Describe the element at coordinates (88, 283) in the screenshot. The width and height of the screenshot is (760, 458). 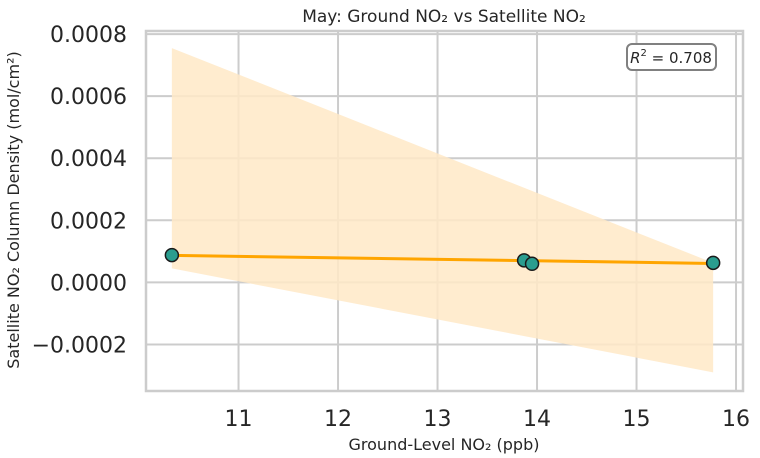
I see `y-tick-label: 0.0000` at that location.